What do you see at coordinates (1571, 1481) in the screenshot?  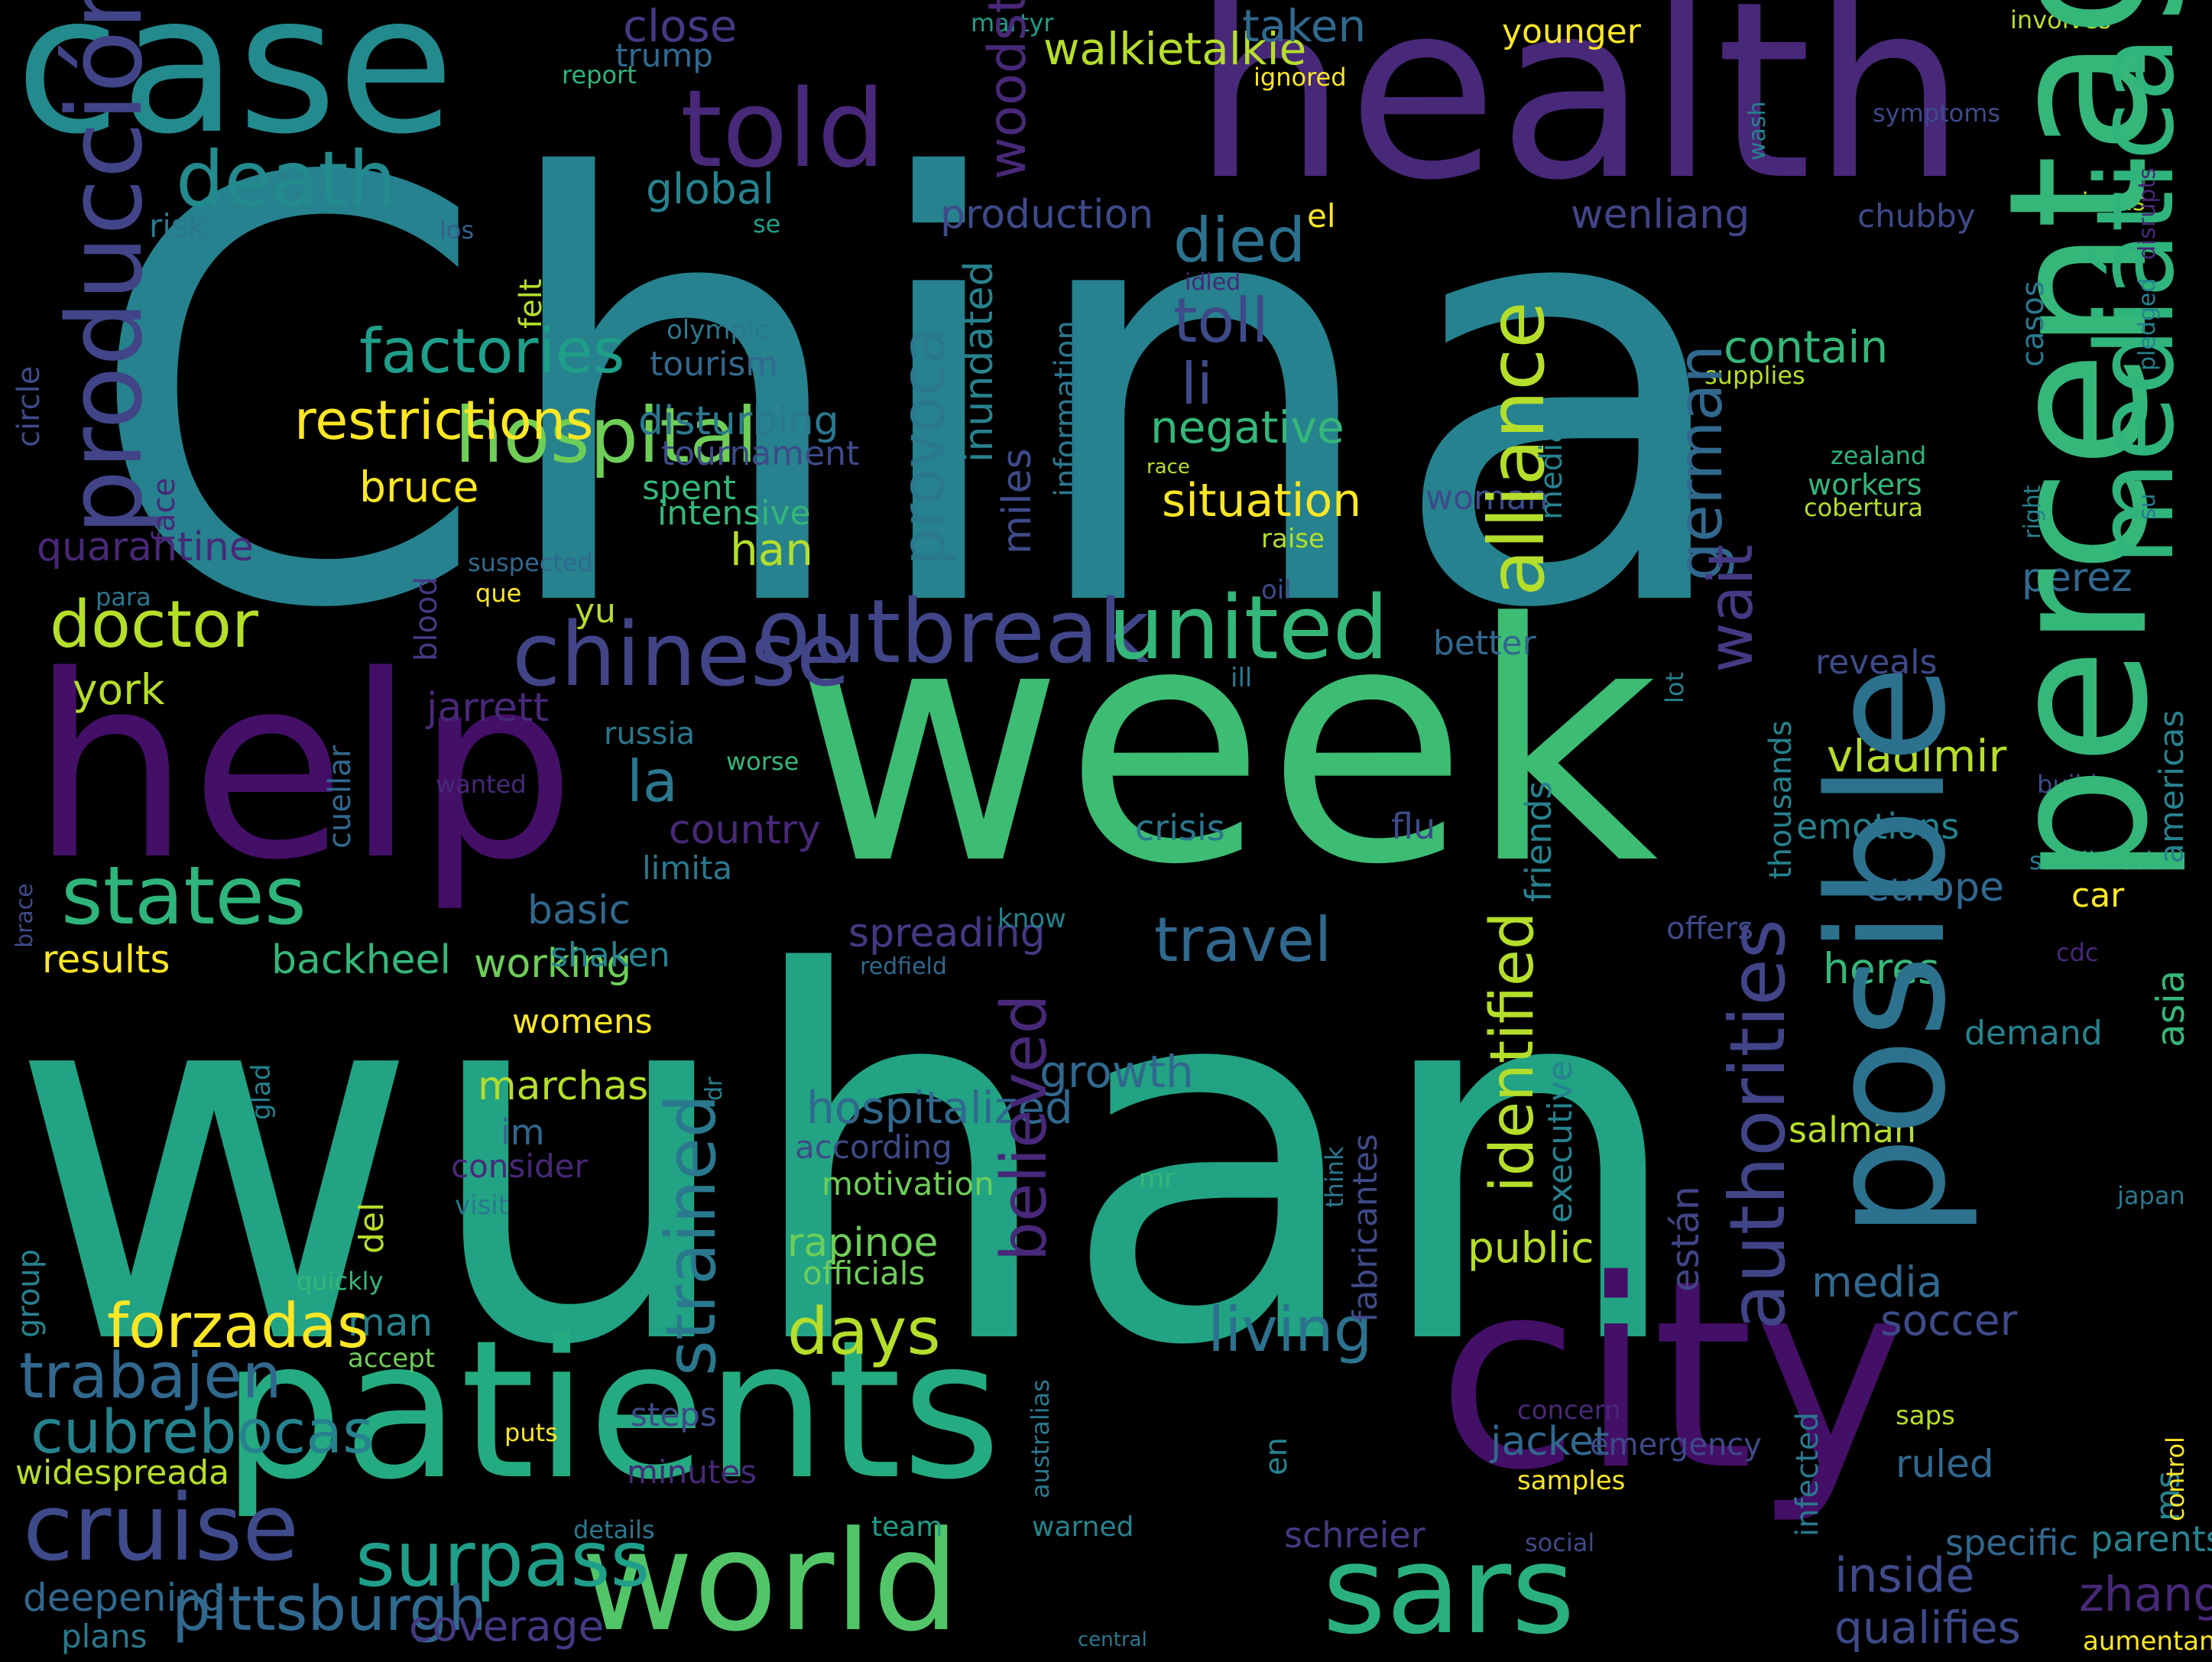 I see `word-americas: samples` at bounding box center [1571, 1481].